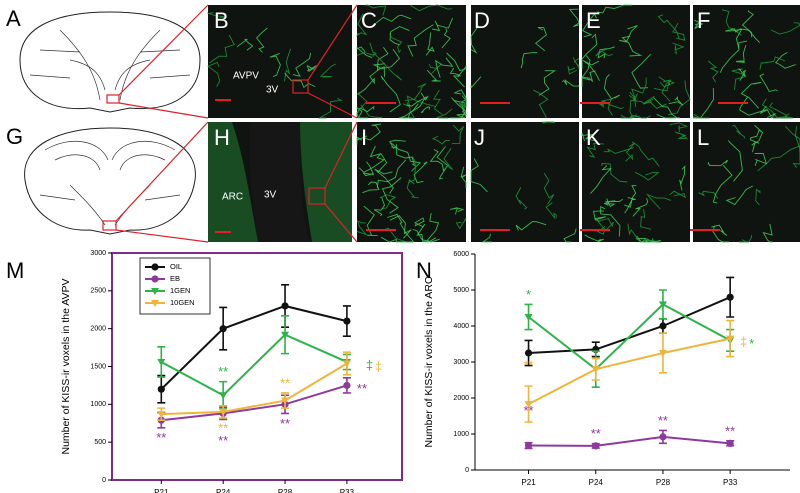  Describe the element at coordinates (14, 136) in the screenshot. I see `panel-letter: G` at that location.